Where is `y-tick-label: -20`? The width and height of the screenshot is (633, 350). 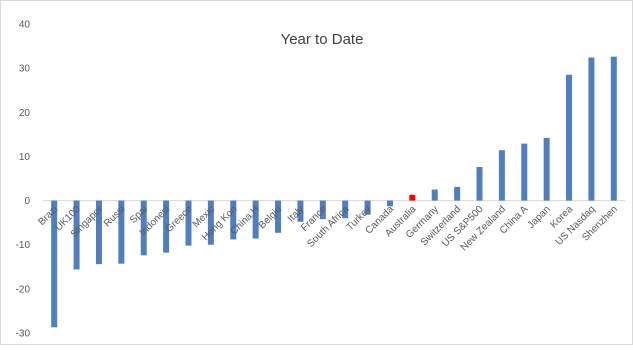 y-tick-label: -20 is located at coordinates (23, 289).